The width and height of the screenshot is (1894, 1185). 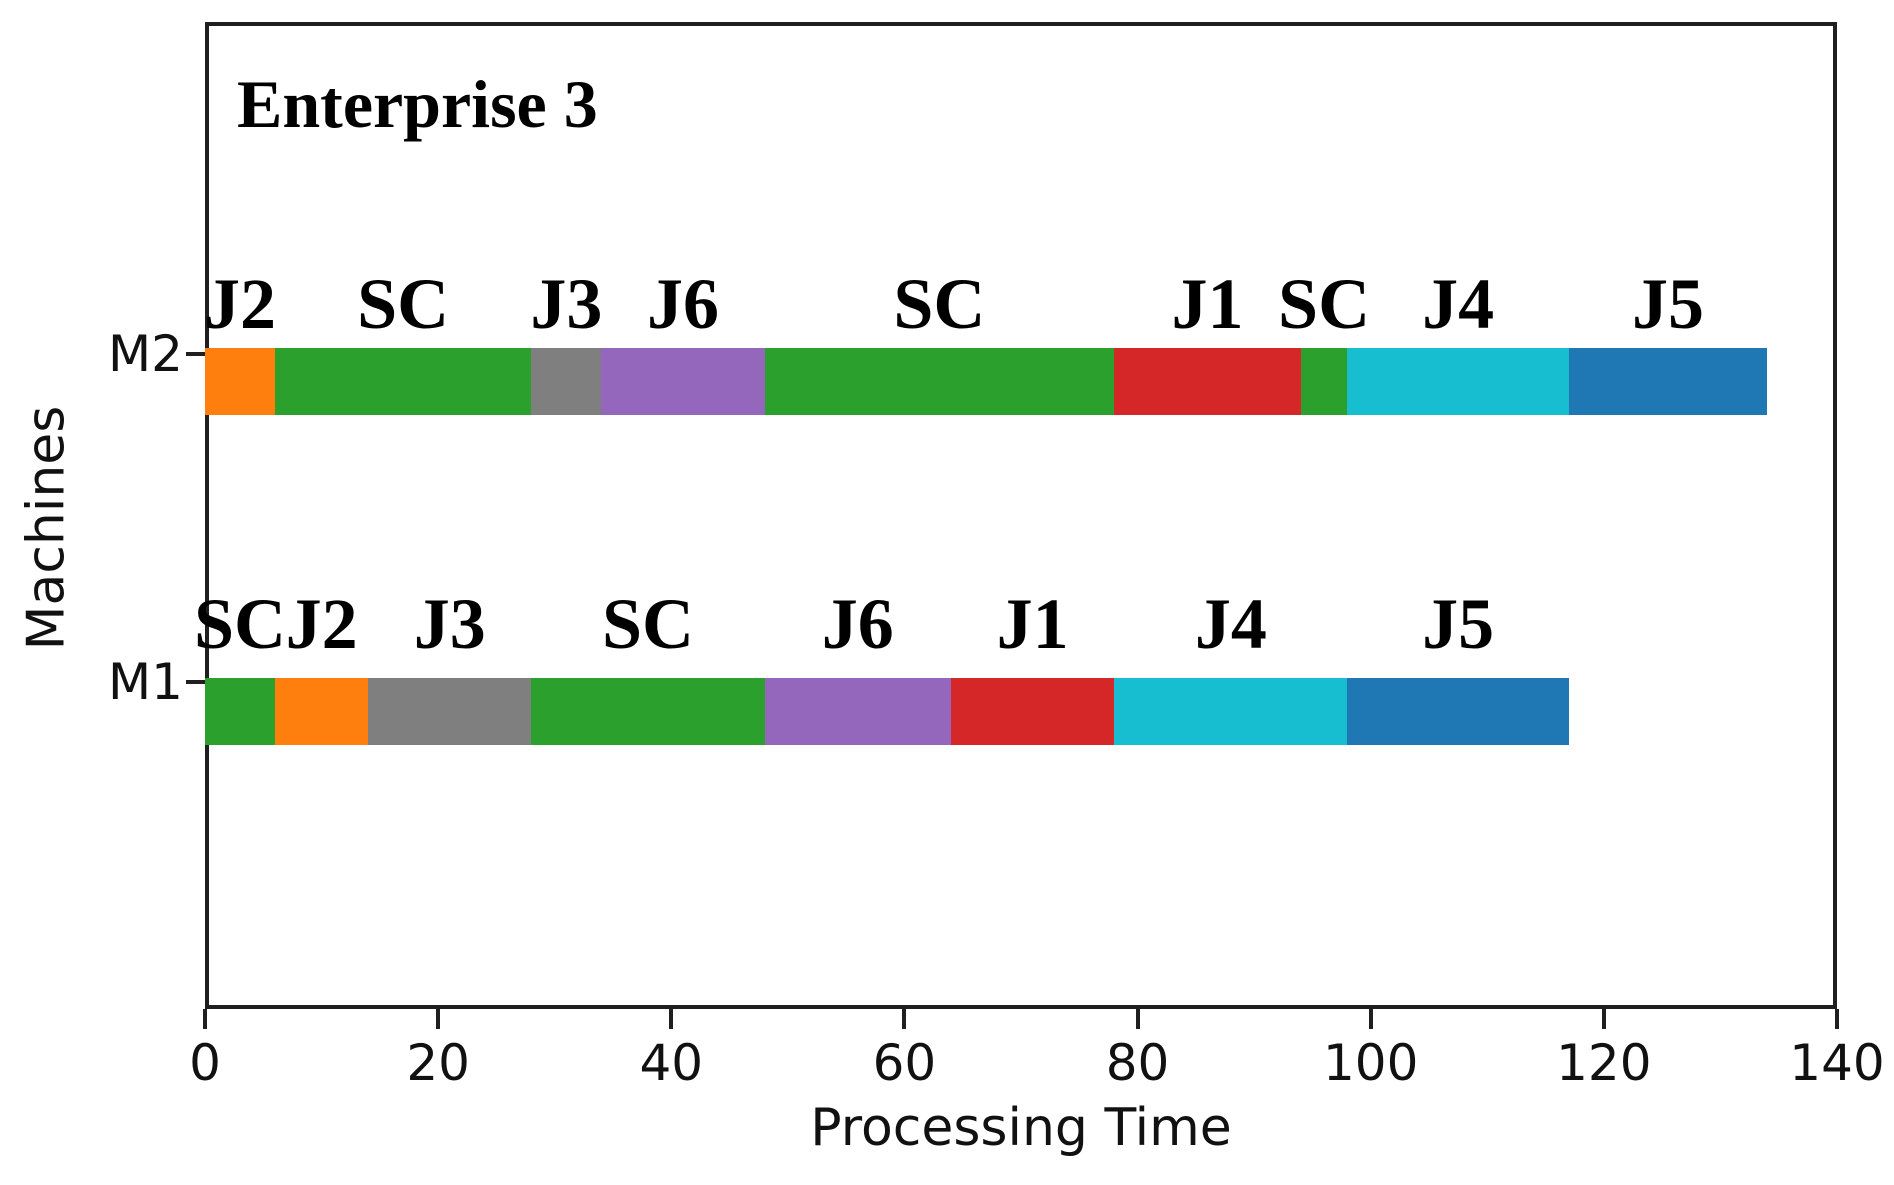 I want to click on x-tick-label: 120, so click(x=1604, y=1063).